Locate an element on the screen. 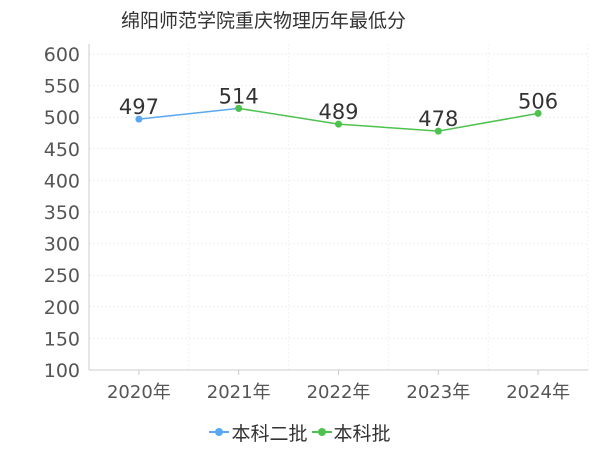  chart-title: 绵阳师范学院重庆物理历年最低分 is located at coordinates (264, 21).